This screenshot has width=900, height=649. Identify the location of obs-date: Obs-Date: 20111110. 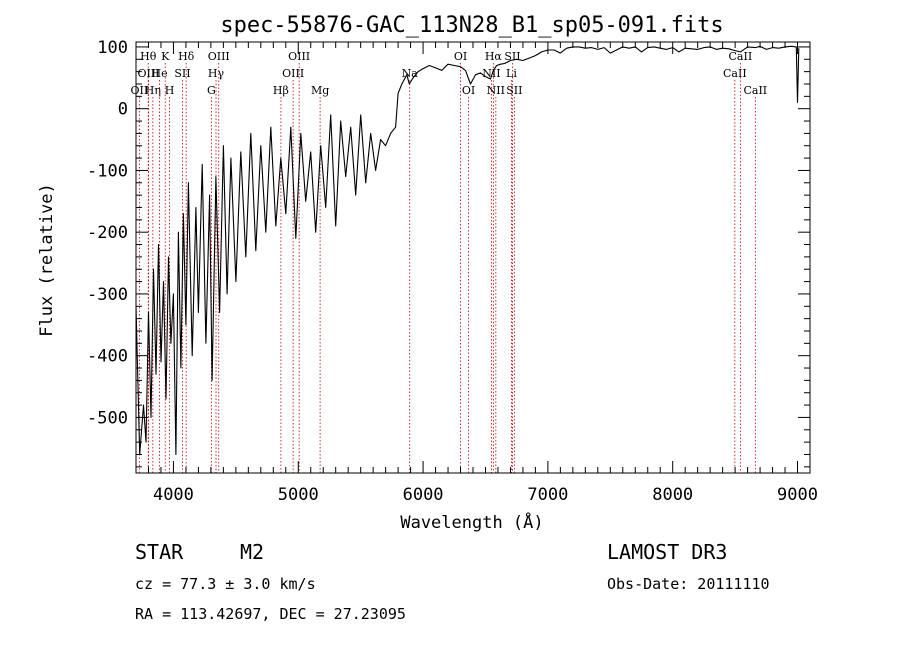
(688, 584).